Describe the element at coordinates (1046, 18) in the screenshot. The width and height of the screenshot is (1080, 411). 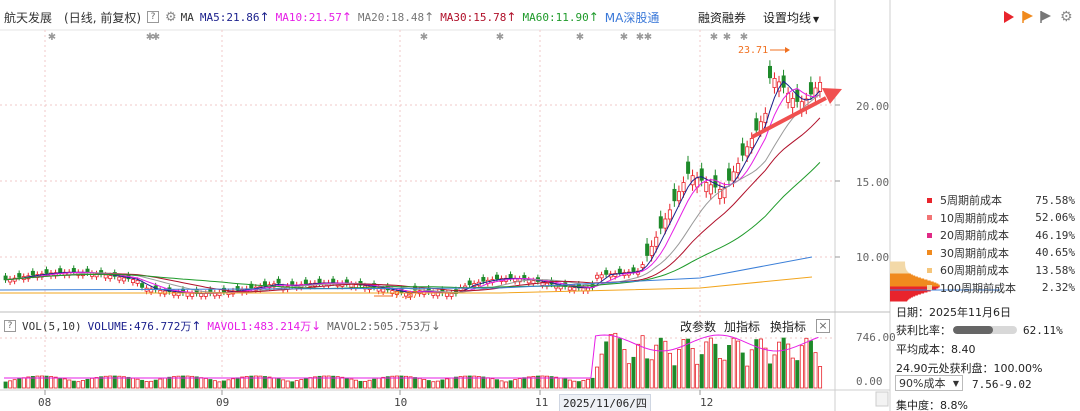
I see `flag-gray-icon` at that location.